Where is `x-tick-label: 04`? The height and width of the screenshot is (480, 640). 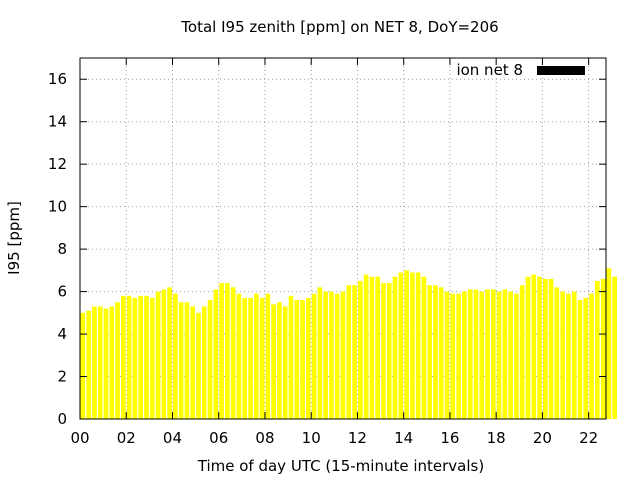 x-tick-label: 04 is located at coordinates (172, 438).